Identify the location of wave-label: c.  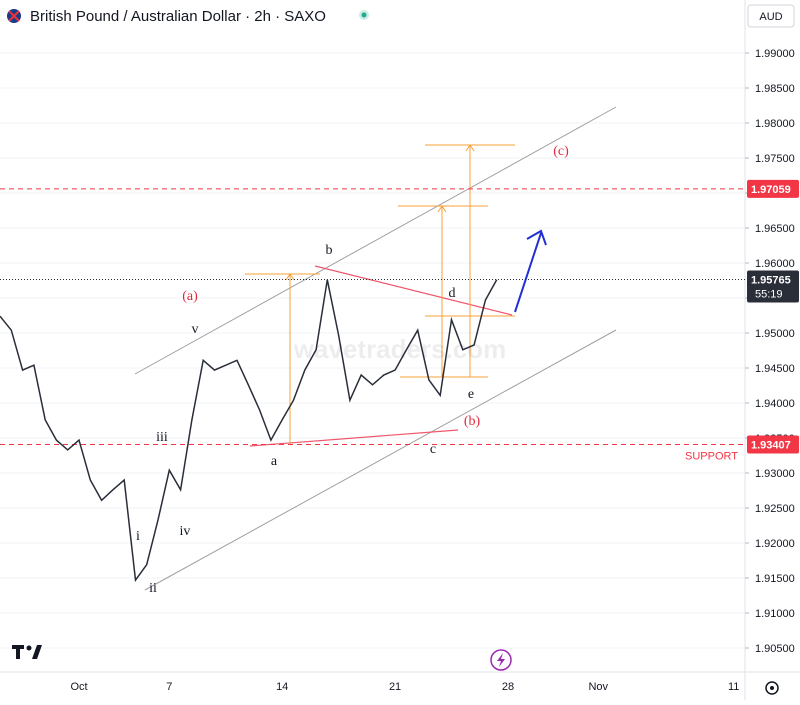
(433, 449).